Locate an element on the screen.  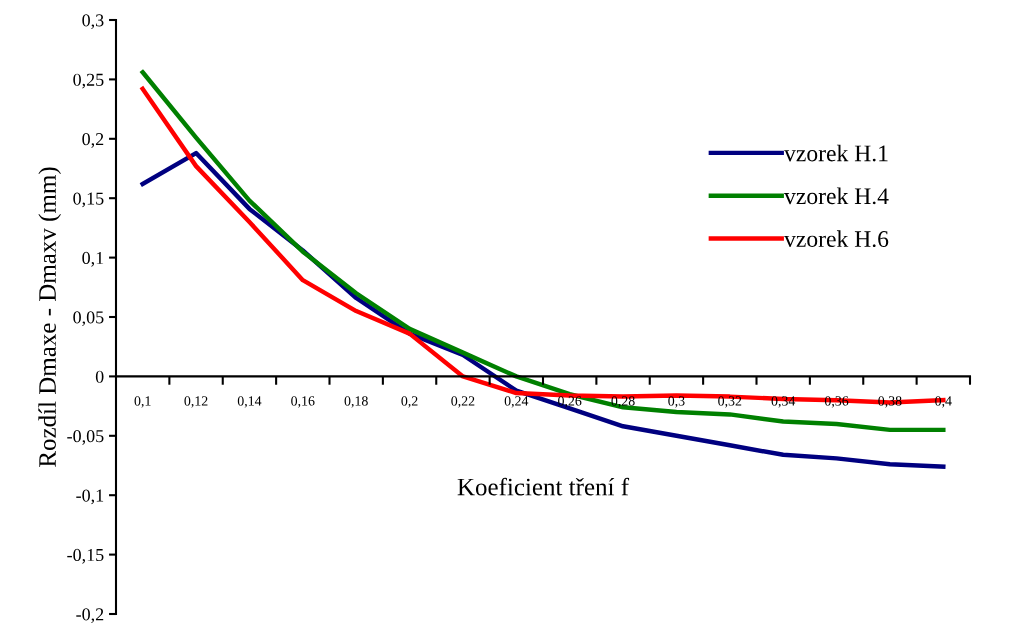
x-tick-label: 0,26 is located at coordinates (570, 402).